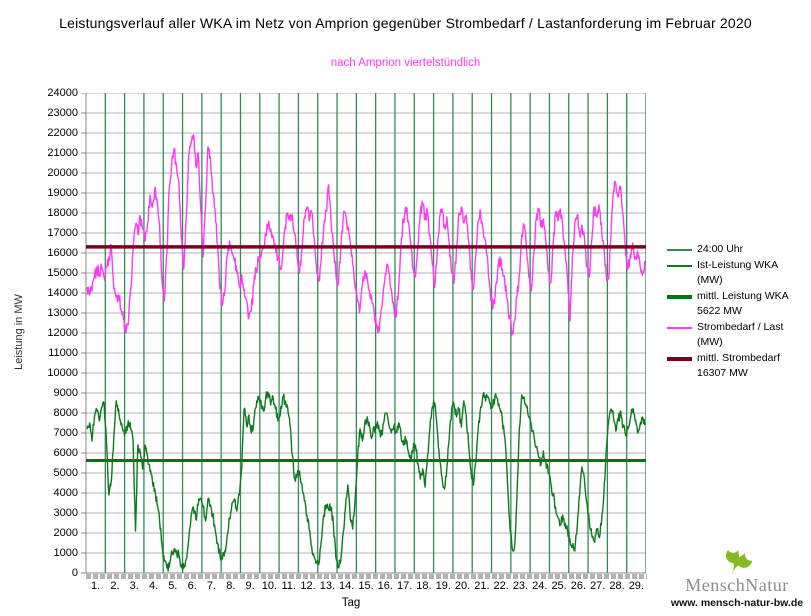 This screenshot has width=811, height=616. Describe the element at coordinates (62, 333) in the screenshot. I see `y-tick-label: 12000` at that location.